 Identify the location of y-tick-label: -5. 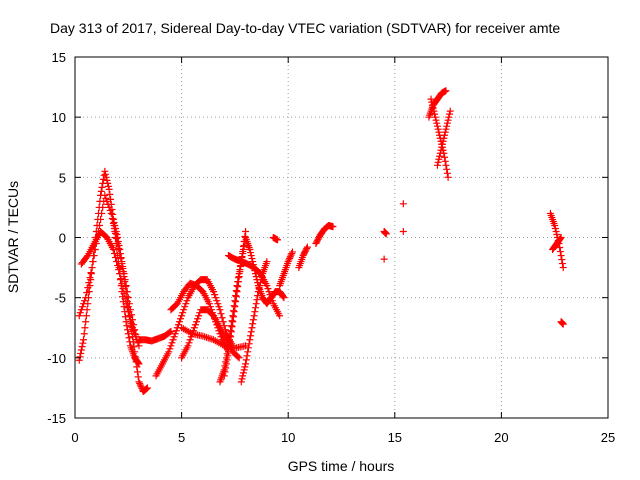
(60, 298).